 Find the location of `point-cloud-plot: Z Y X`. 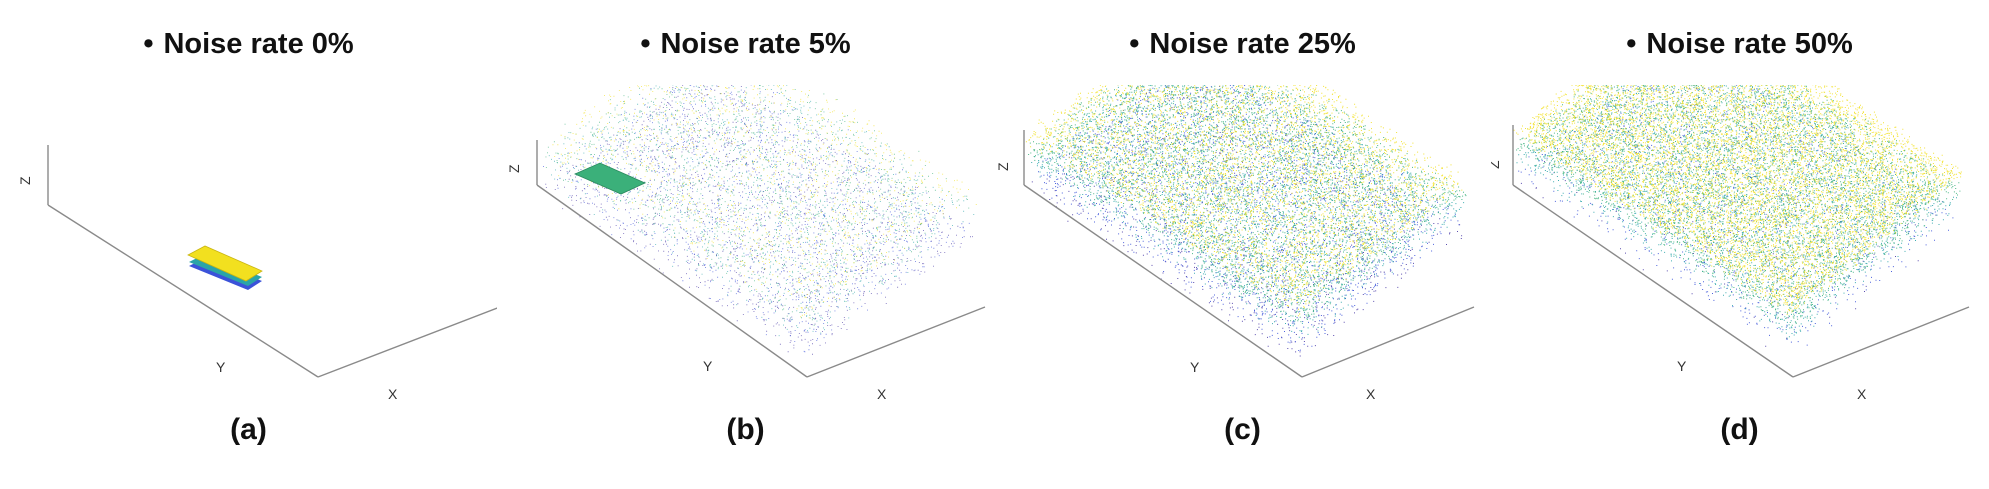

point-cloud-plot: Z Y X is located at coordinates (257, 273).